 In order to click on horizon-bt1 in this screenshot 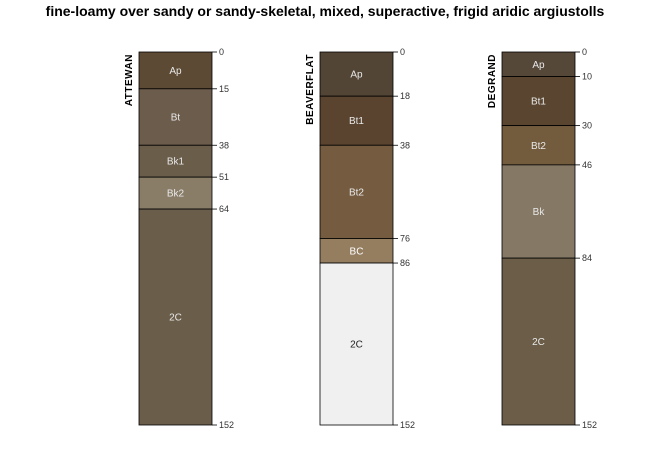, I will do `click(538, 101)`.